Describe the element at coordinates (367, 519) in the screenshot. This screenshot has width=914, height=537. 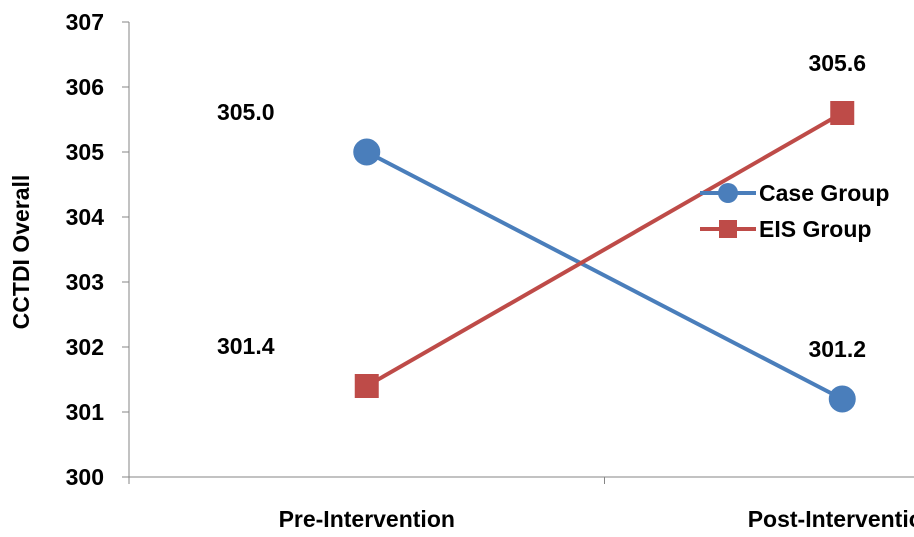
I see `x-tick-label: Pre-Intervention` at that location.